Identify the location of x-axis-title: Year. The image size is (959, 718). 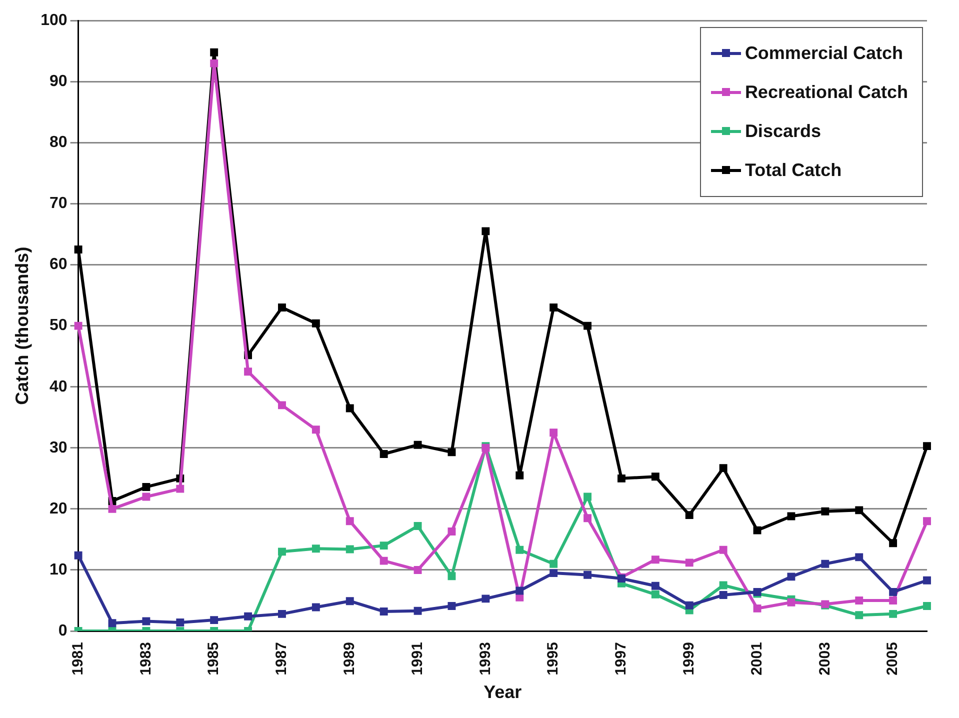
(503, 692).